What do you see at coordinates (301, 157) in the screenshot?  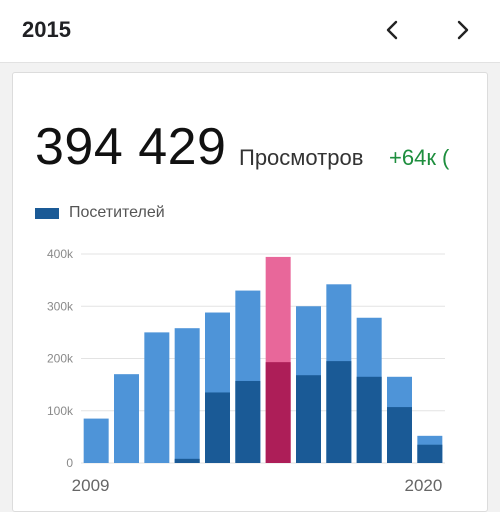 I see `views-label: Просмотров` at bounding box center [301, 157].